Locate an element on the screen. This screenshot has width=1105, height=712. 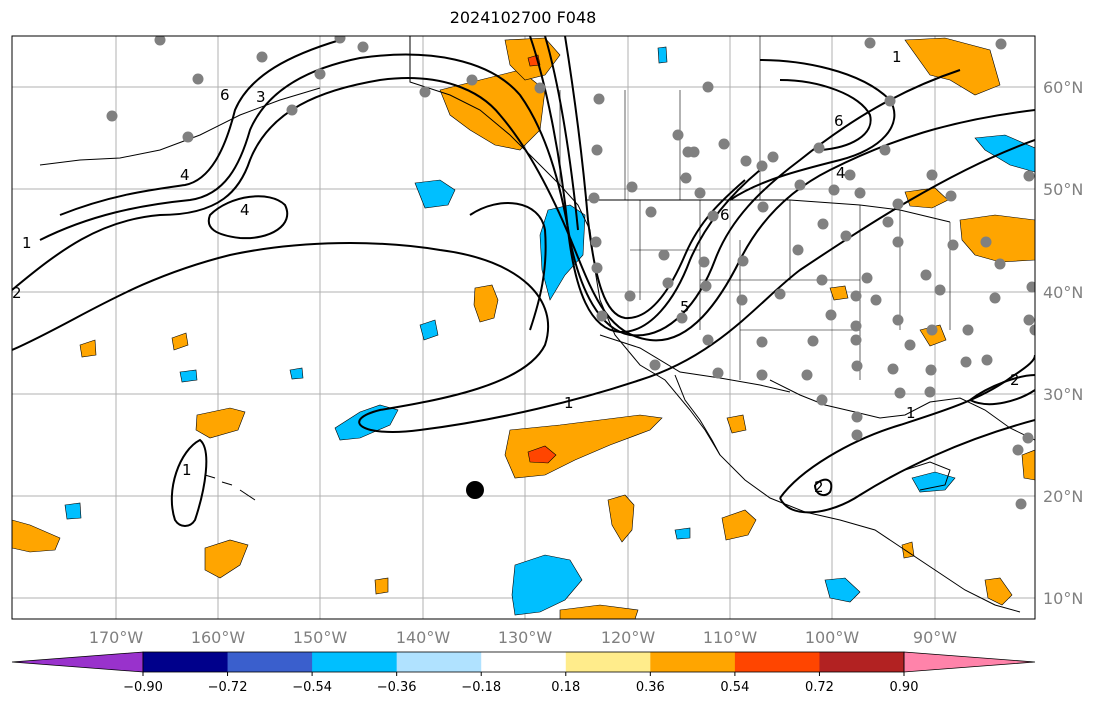
longitude-label: 90°W is located at coordinates (935, 637).